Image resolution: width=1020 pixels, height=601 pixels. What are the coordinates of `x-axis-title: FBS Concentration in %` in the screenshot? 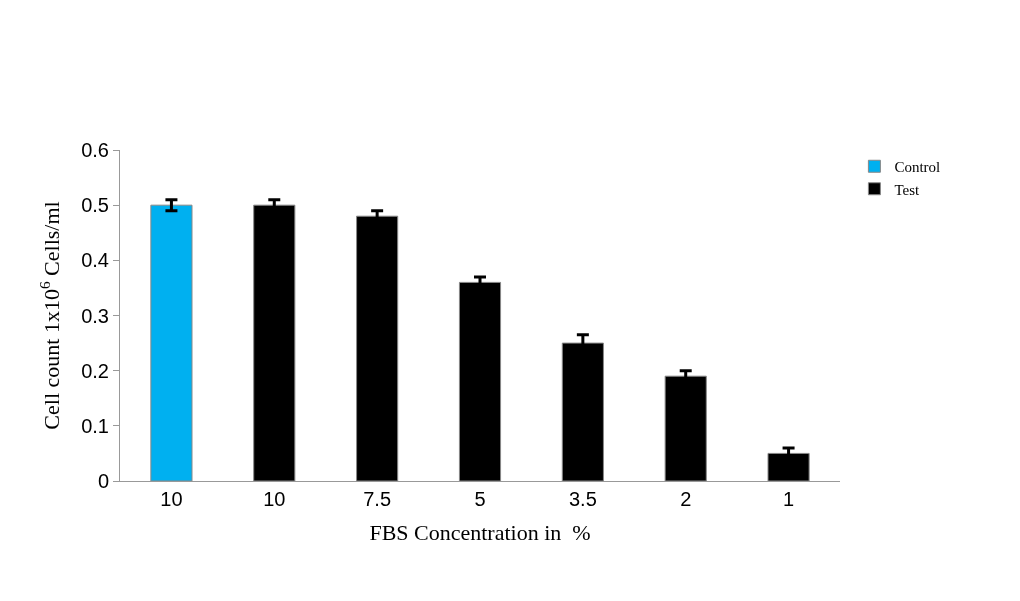 It's located at (480, 532).